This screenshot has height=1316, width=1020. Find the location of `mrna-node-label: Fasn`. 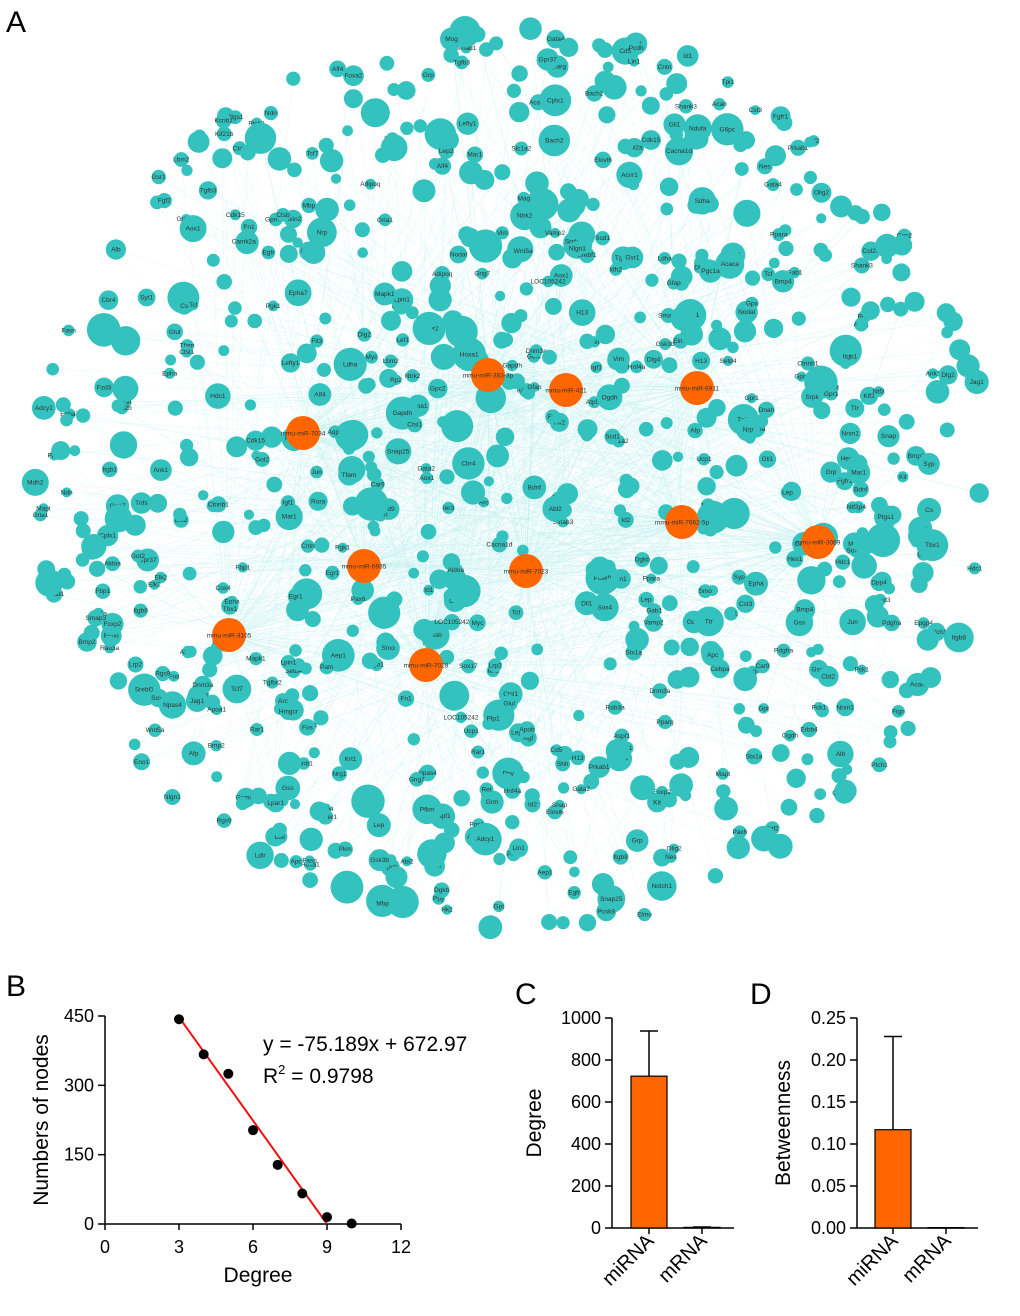

mrna-node-label: Fasn is located at coordinates (309, 860).